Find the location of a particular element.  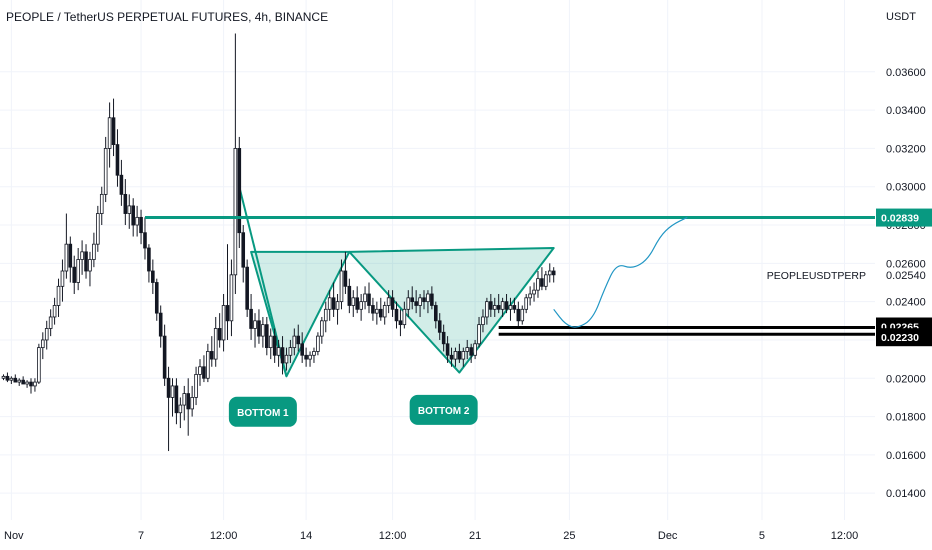

price-tag-box is located at coordinates (904, 337).